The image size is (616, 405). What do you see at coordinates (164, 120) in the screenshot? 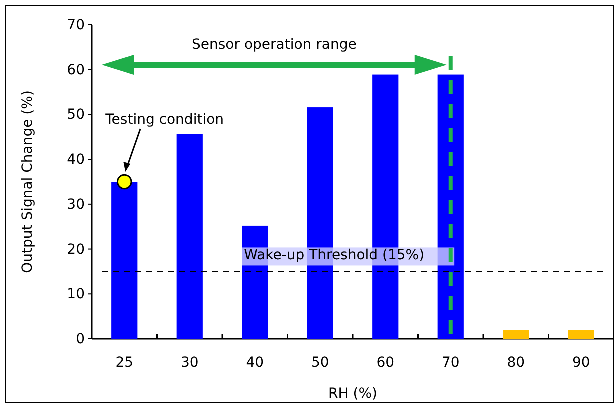
I see `annotation: Testing condition` at bounding box center [164, 120].